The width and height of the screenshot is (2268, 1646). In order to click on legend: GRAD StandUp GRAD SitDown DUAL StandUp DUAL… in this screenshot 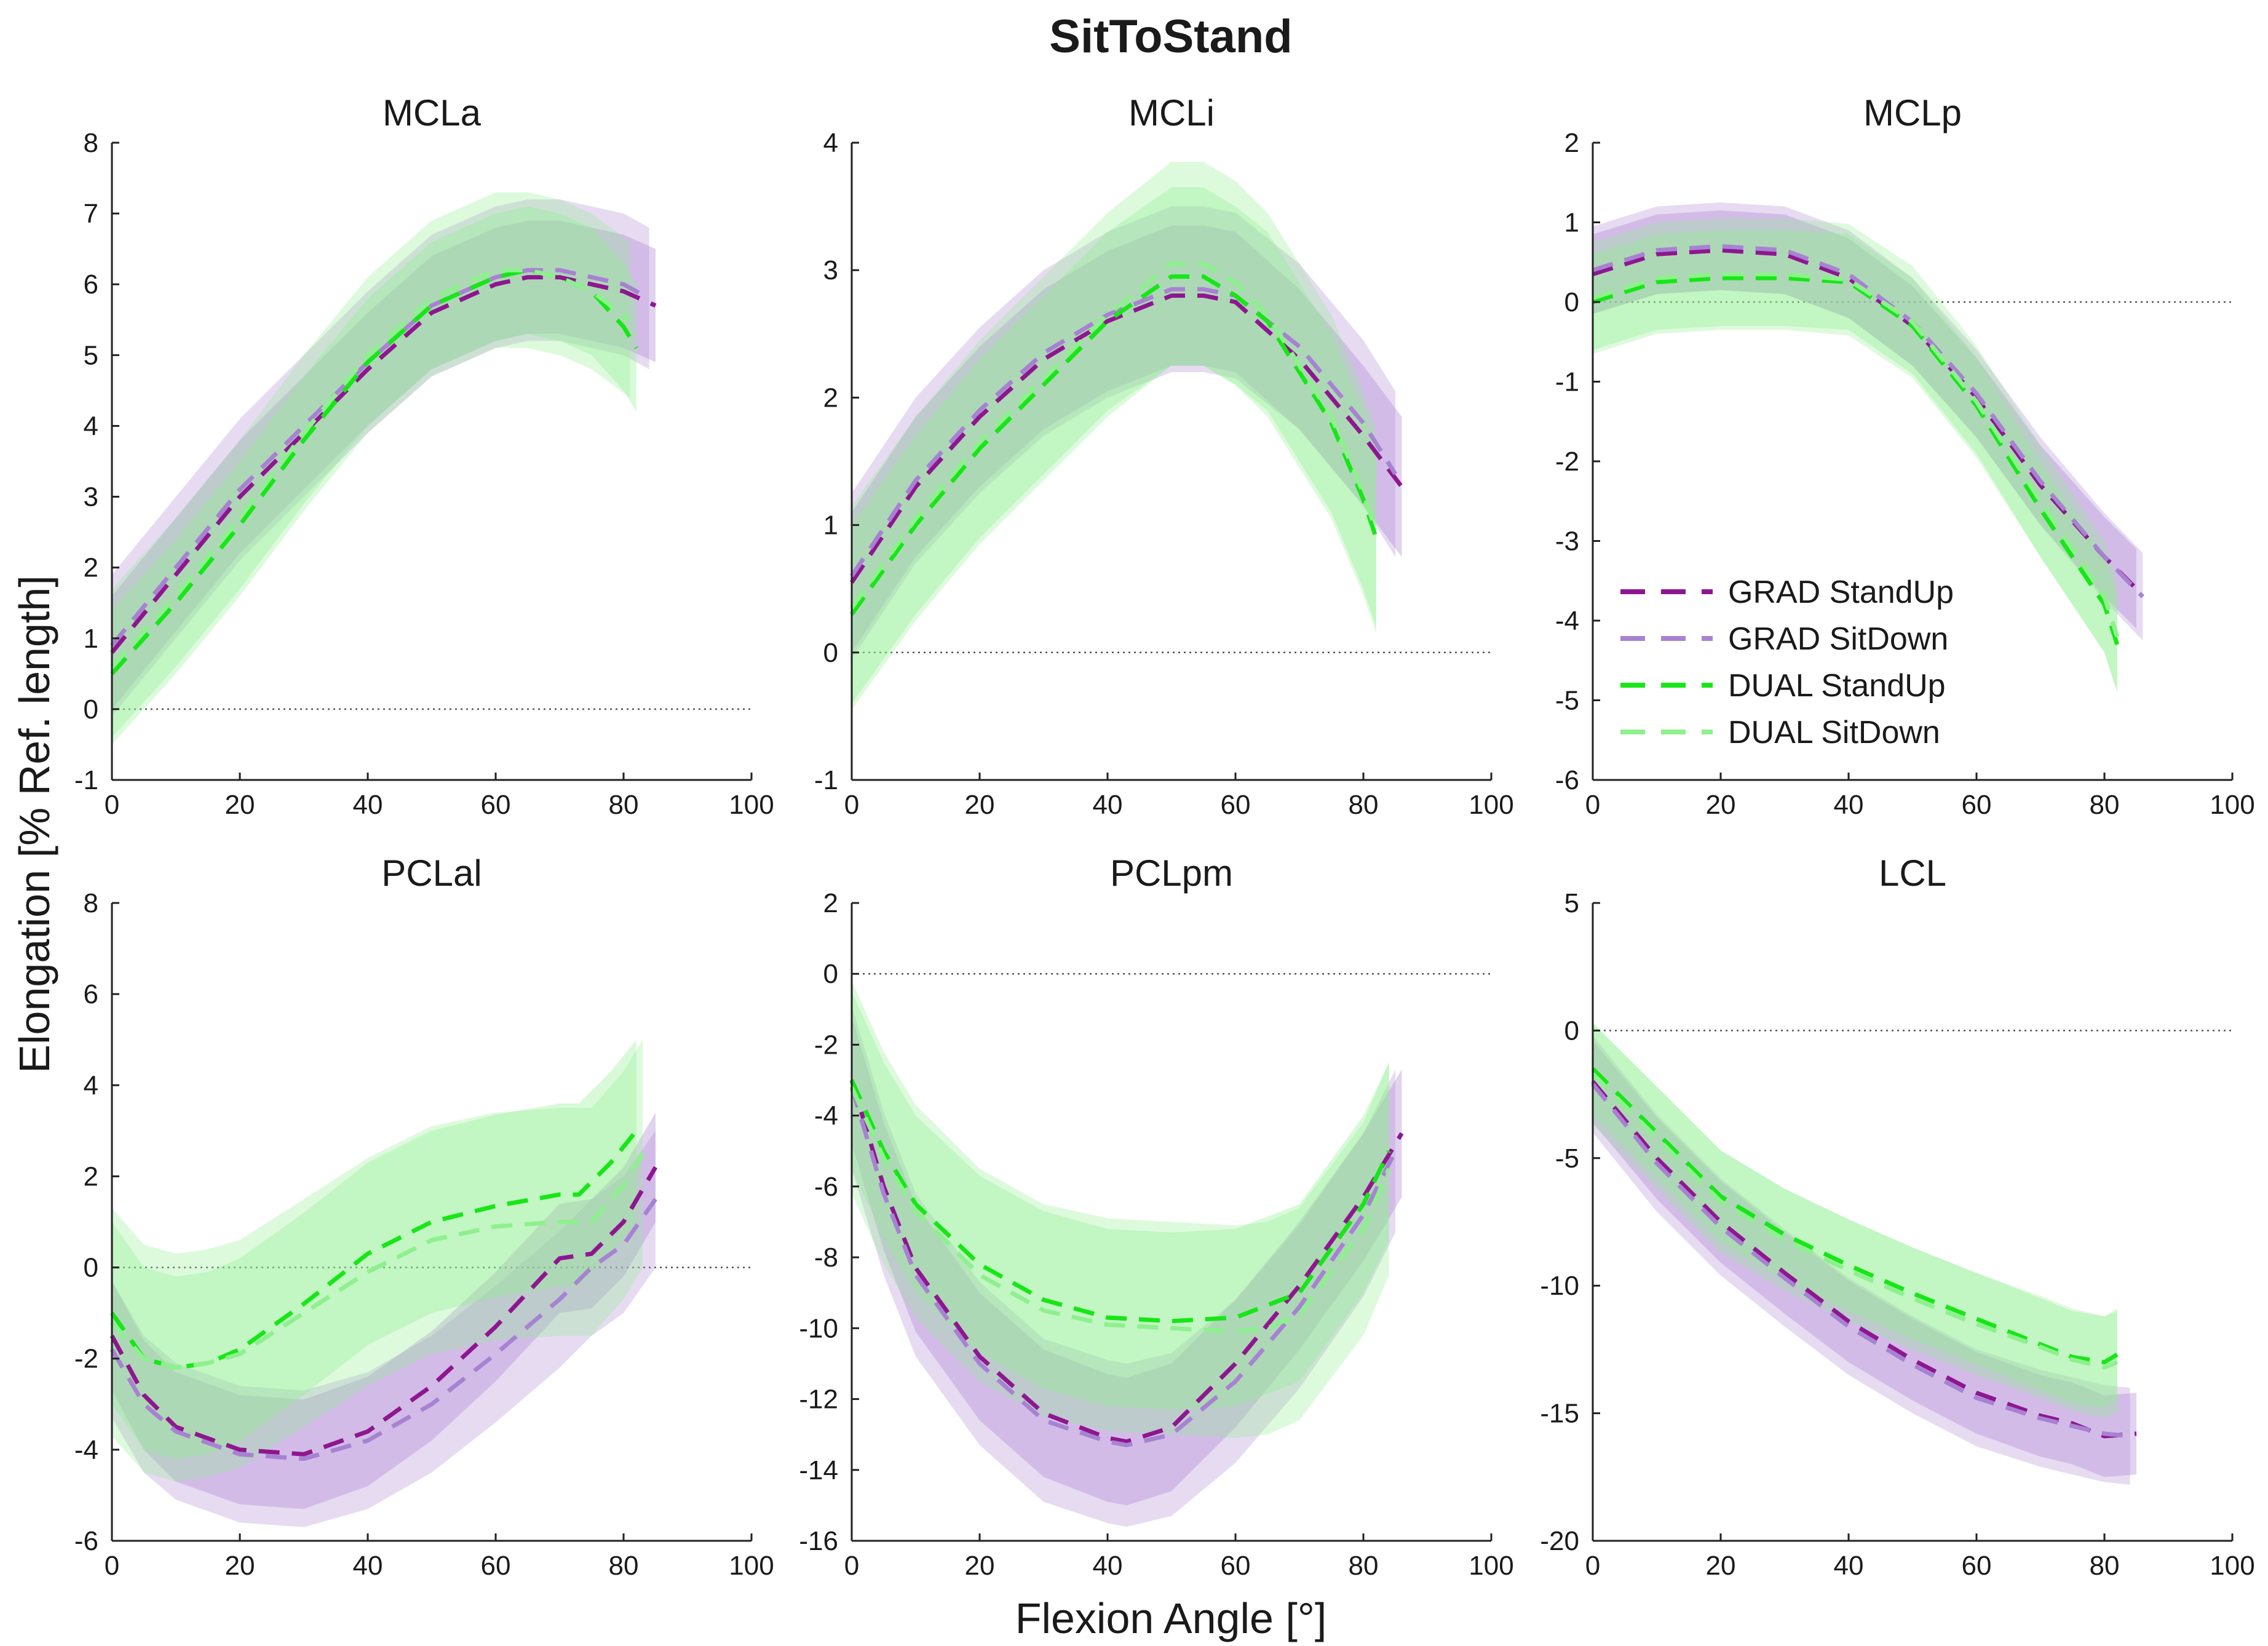, I will do `click(1787, 662)`.